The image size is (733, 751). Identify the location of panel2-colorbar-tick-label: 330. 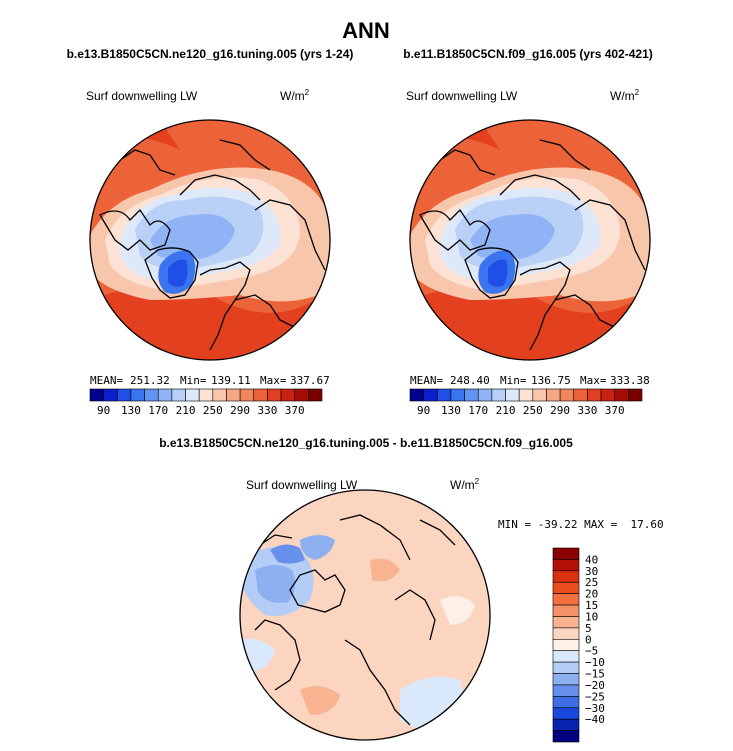
(587, 410).